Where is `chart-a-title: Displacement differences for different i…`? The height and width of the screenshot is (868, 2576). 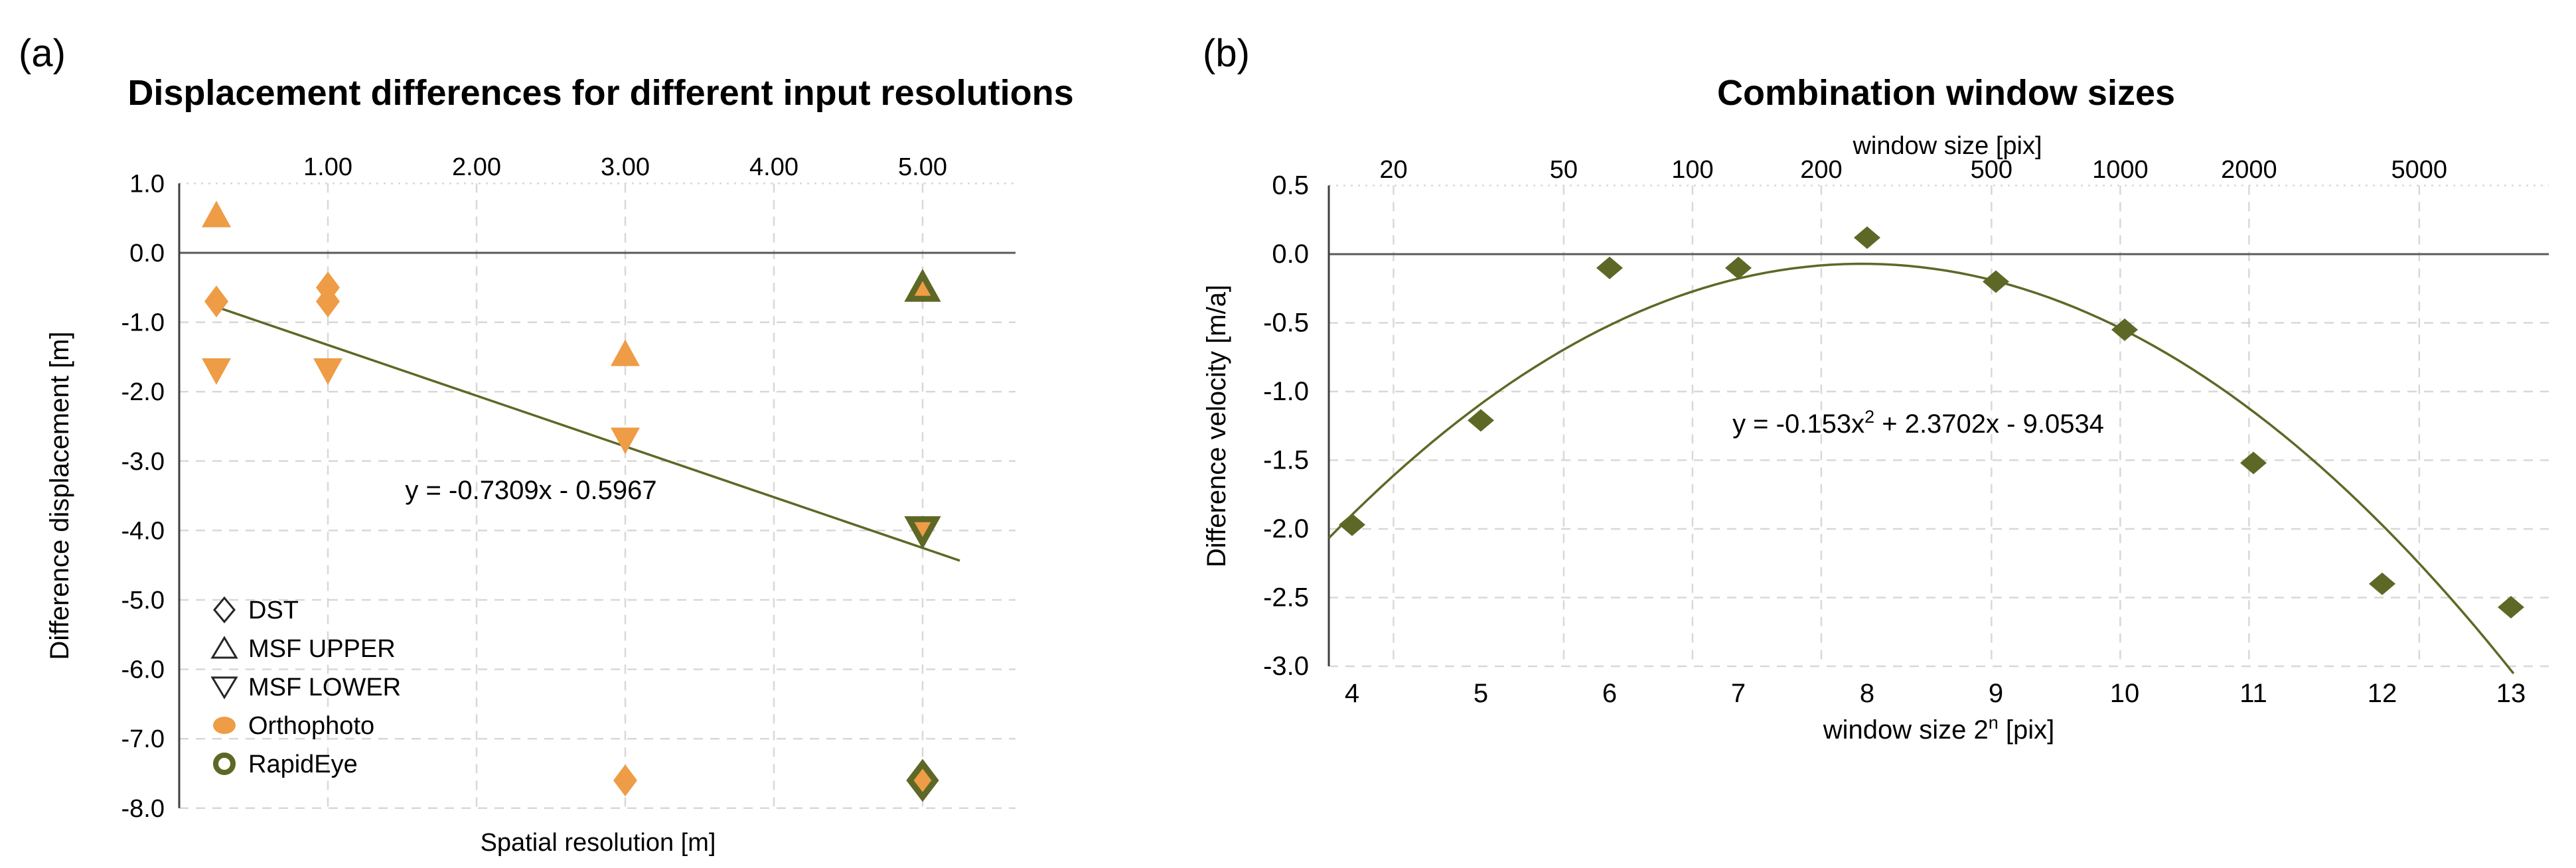
chart-a-title: Displacement differences for different i… is located at coordinates (600, 93).